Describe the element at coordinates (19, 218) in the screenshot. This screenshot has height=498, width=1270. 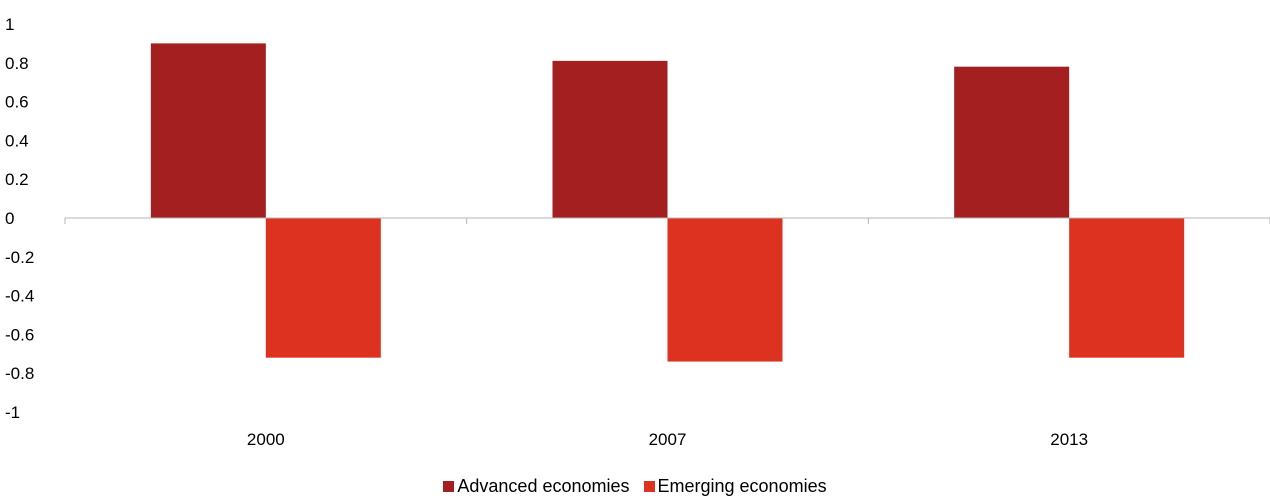
I see `y-axis-ticks: 1 0.8 0.6 0.4 0.2 0 -0.2 -0.4 -0.6 -0.8 -1` at that location.